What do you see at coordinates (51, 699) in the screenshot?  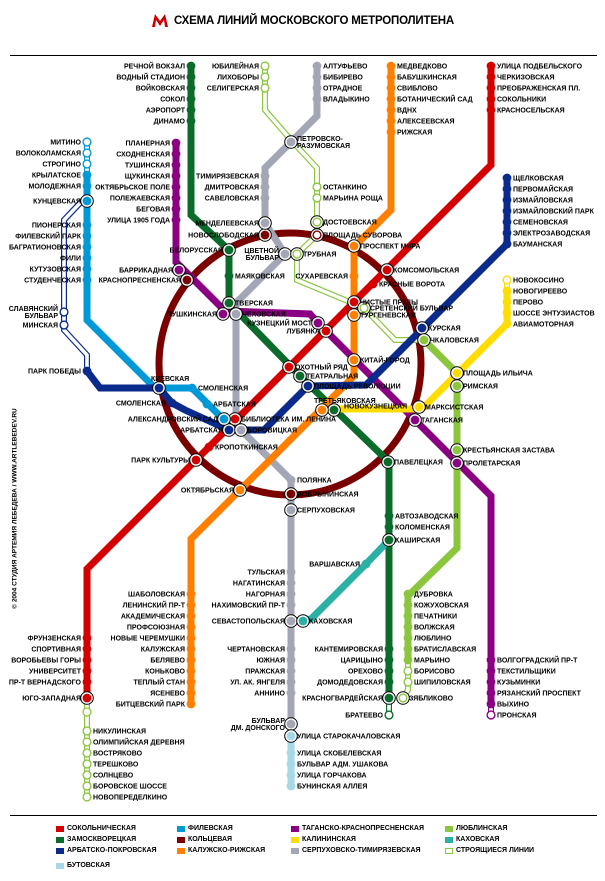 I see `station-label: ЮГО-ЗАПАДНАЯ` at bounding box center [51, 699].